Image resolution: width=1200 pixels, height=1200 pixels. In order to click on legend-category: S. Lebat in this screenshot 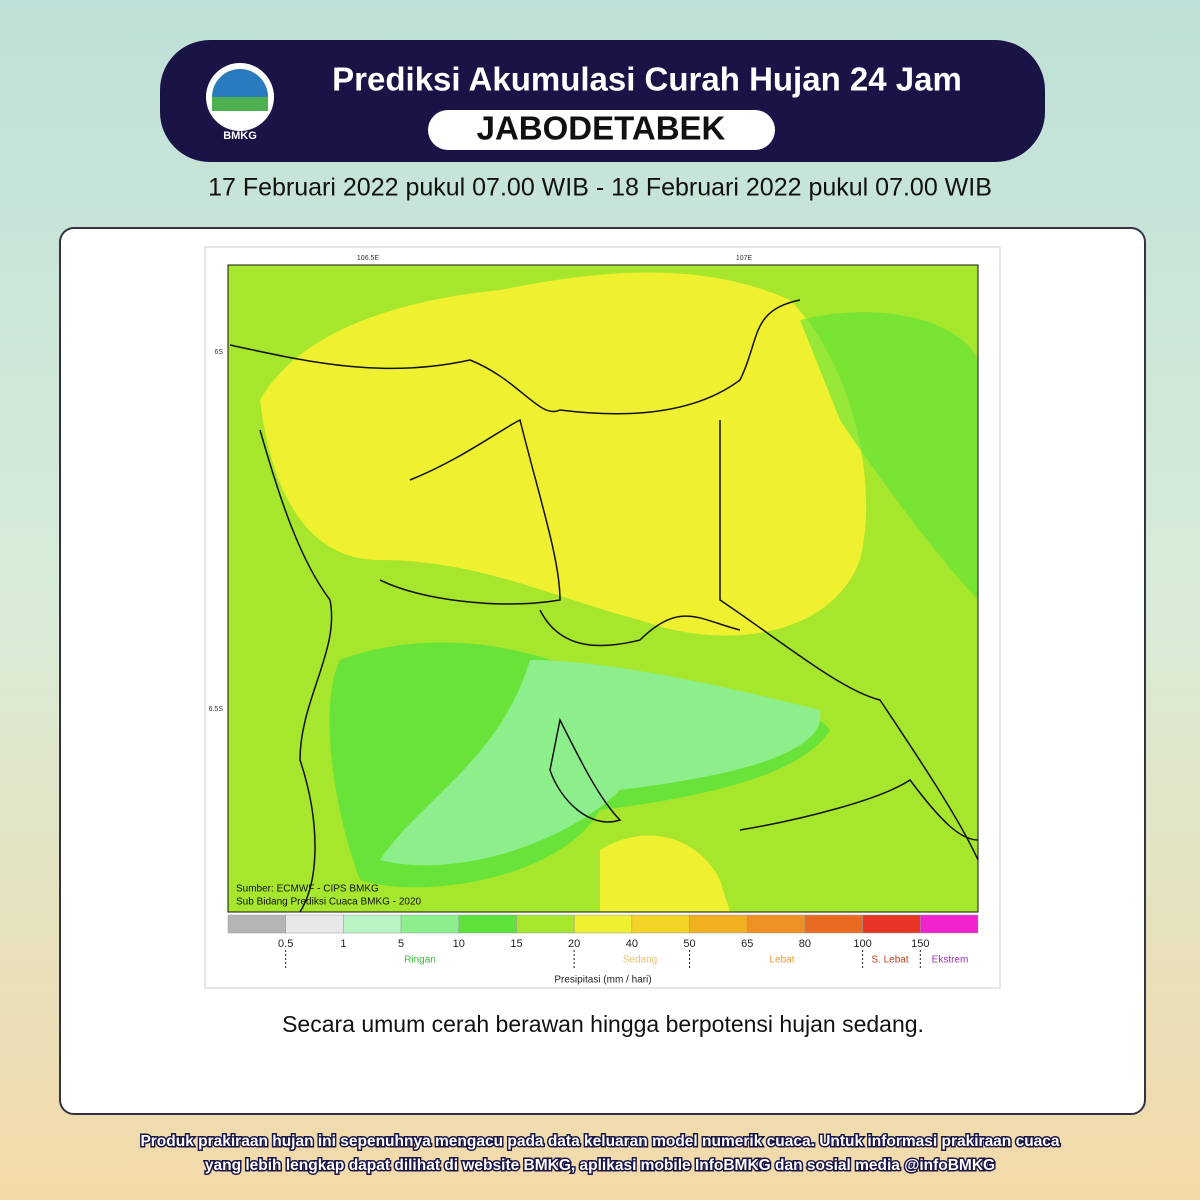, I will do `click(889, 960)`.